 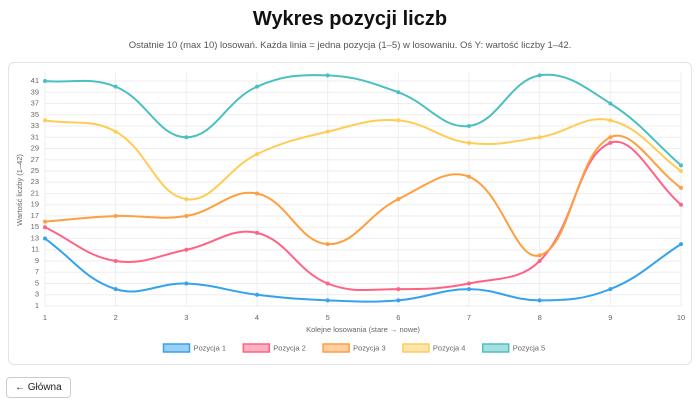 What do you see at coordinates (529, 347) in the screenshot?
I see `legend-label: Pozycja 5` at bounding box center [529, 347].